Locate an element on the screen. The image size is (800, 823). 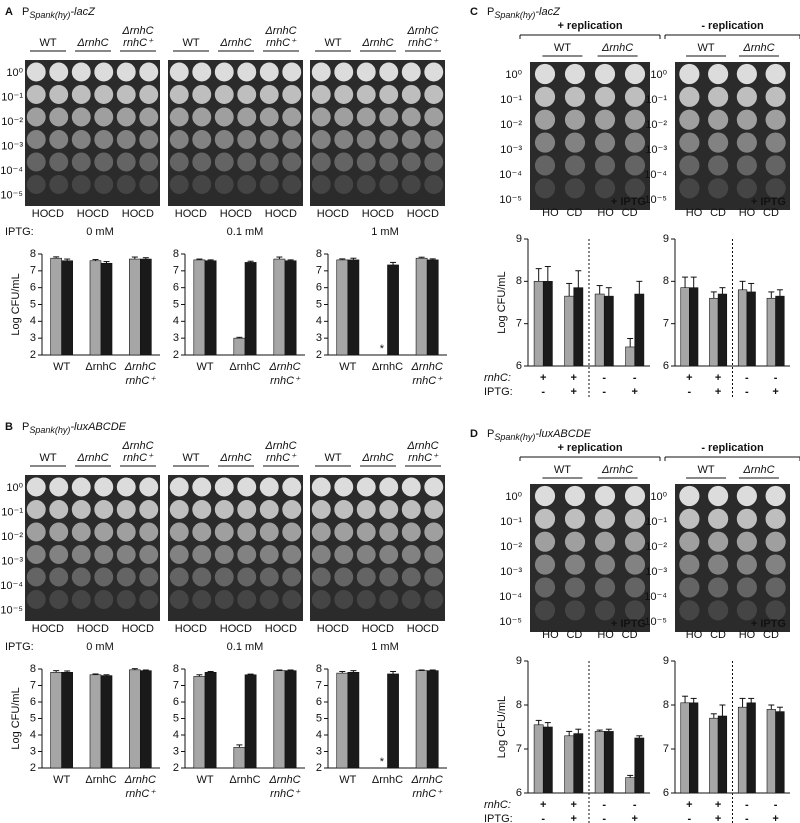
dilution-label: 10⁰ is located at coordinates (513, 497).